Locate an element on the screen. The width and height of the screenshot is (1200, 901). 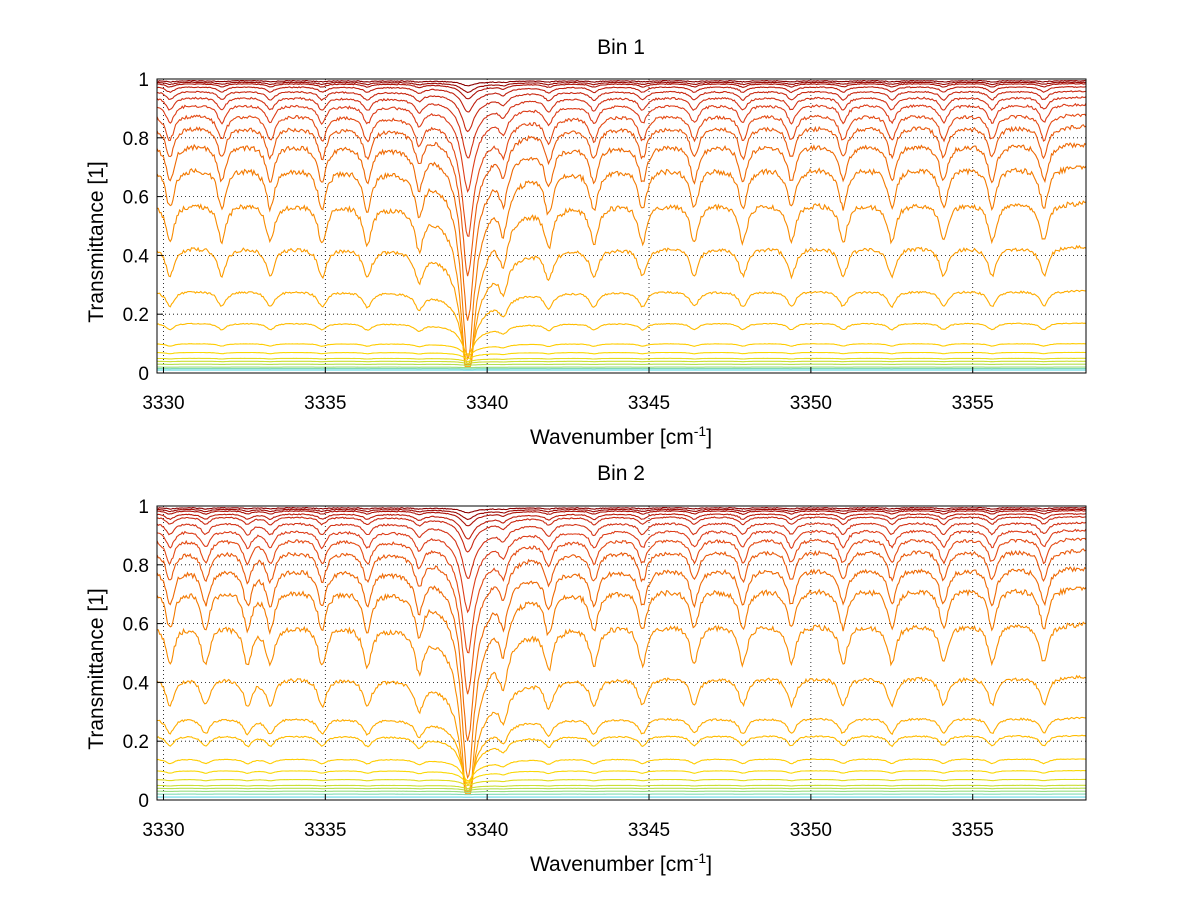
chart-title: Bin 1 is located at coordinates (621, 47).